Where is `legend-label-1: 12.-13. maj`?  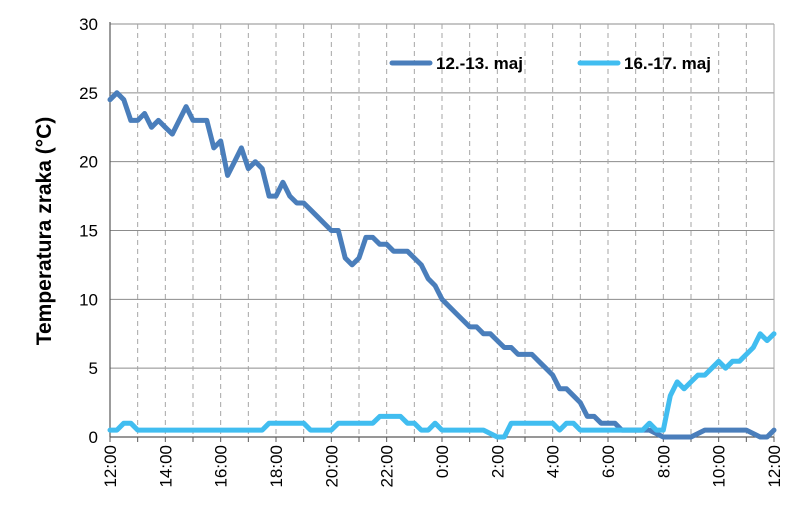 legend-label-1: 12.-13. maj is located at coordinates (479, 63).